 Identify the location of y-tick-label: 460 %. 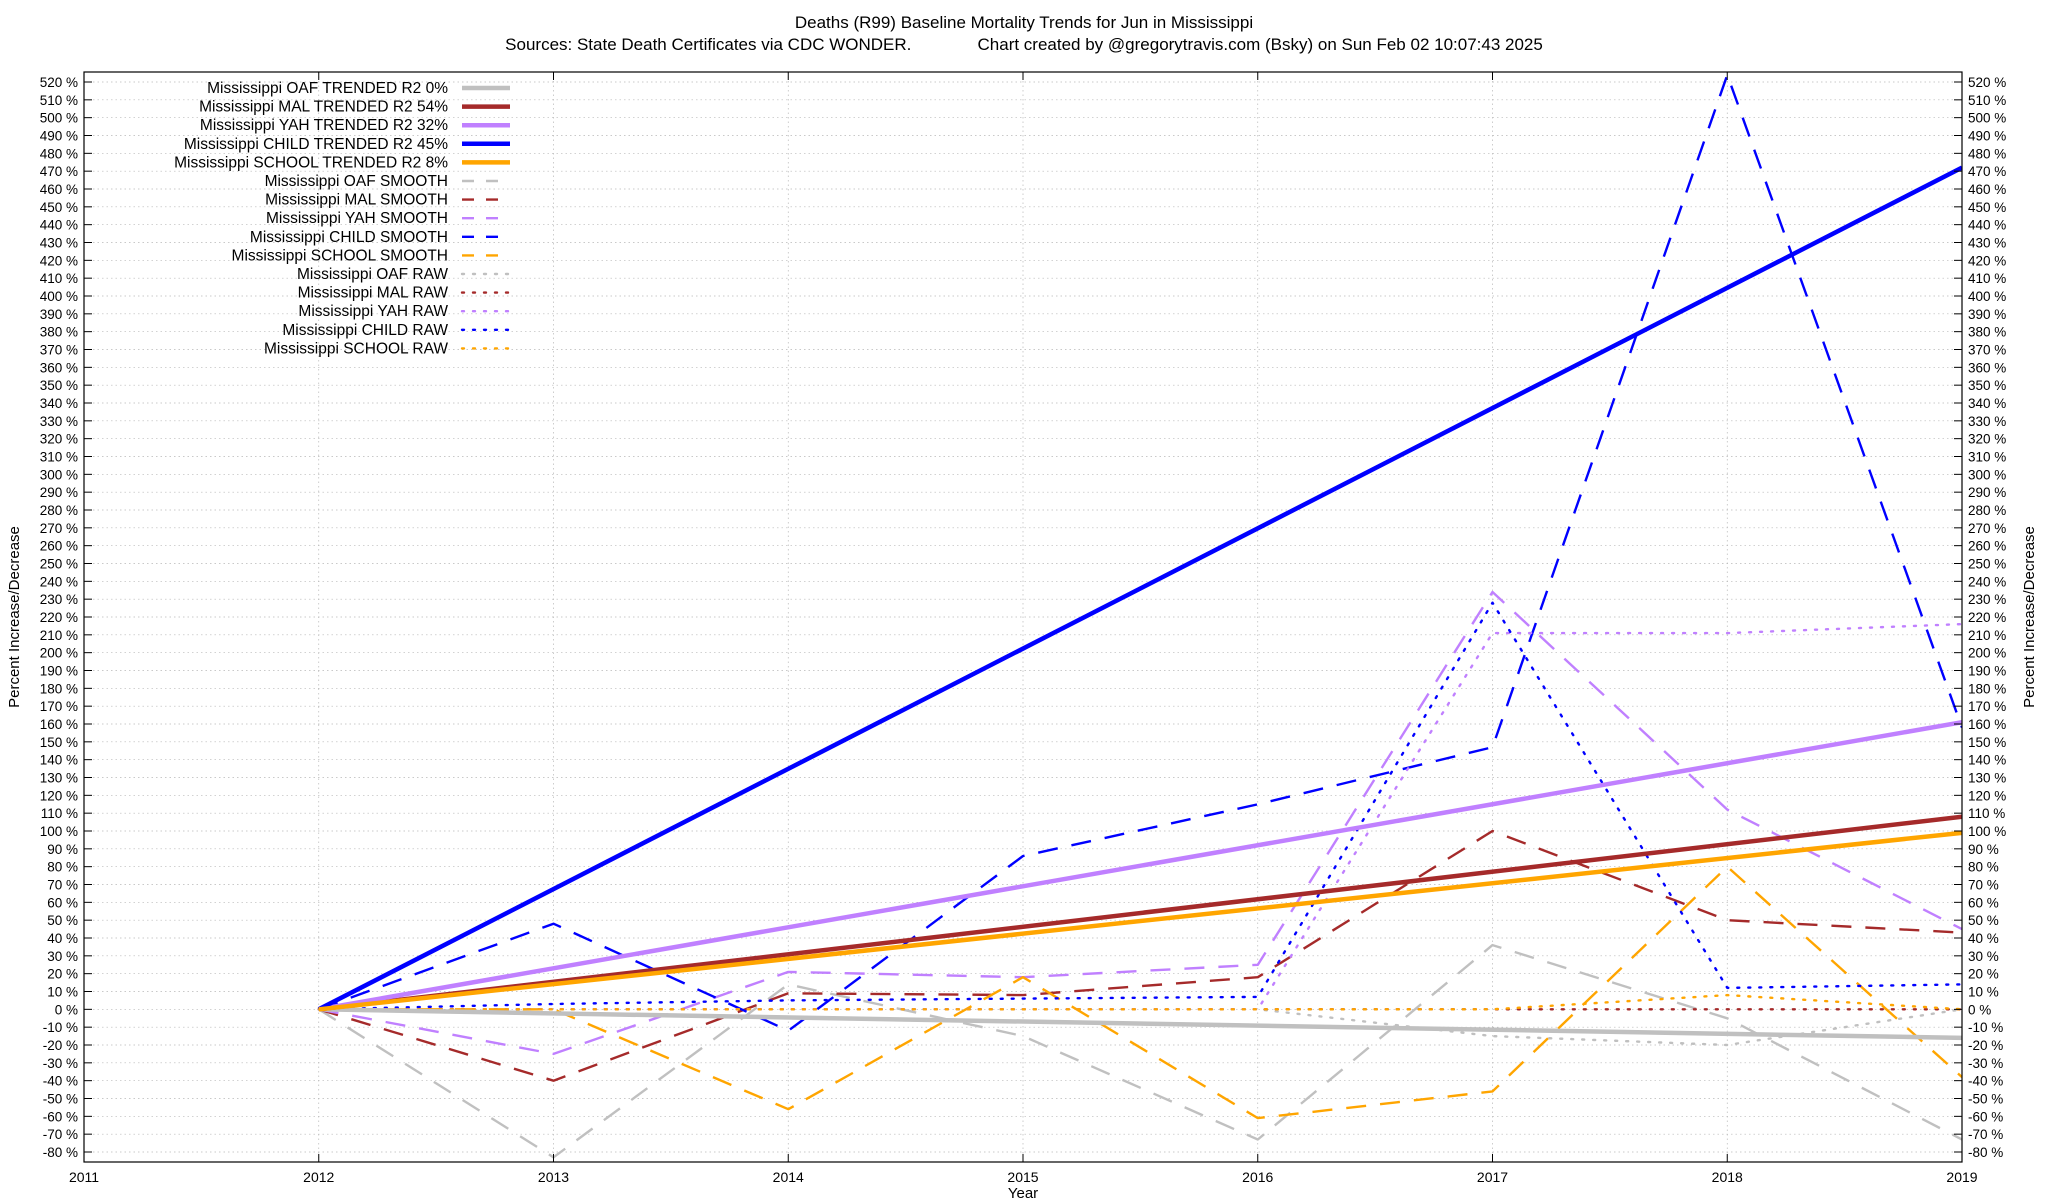
(59, 189).